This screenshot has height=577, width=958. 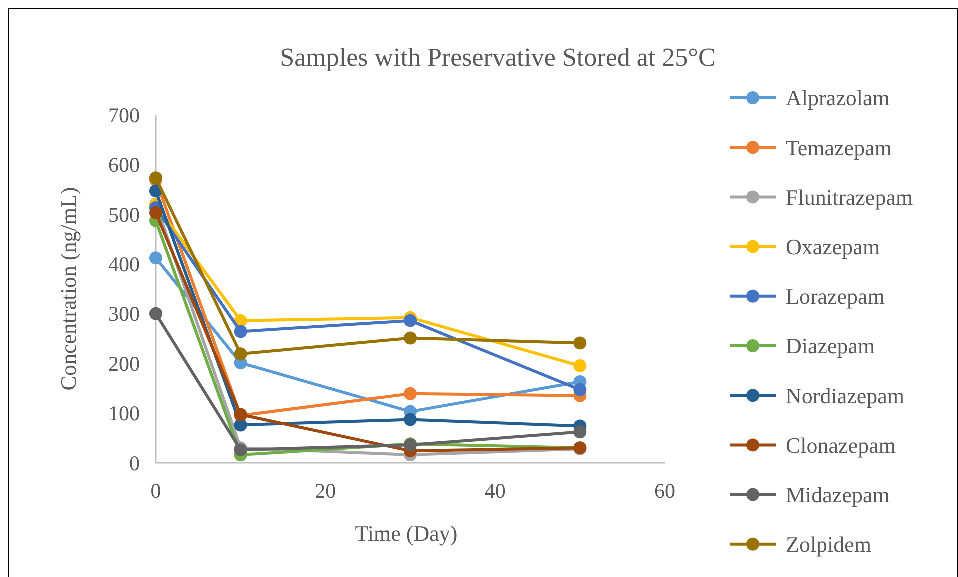 What do you see at coordinates (124, 115) in the screenshot?
I see `y-tick-label: 700` at bounding box center [124, 115].